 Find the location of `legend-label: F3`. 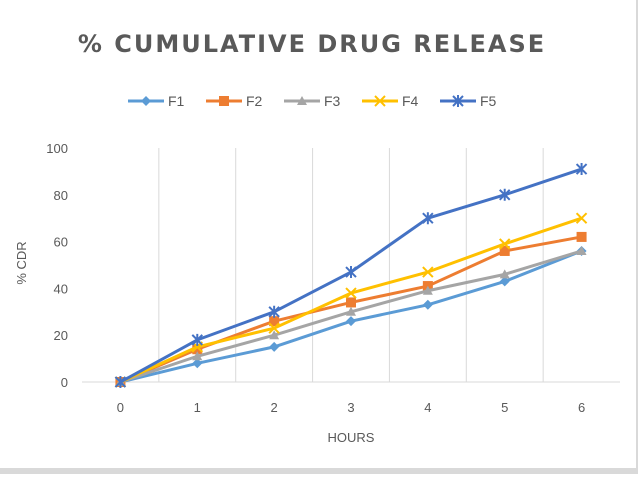

legend-label: F3 is located at coordinates (332, 101).